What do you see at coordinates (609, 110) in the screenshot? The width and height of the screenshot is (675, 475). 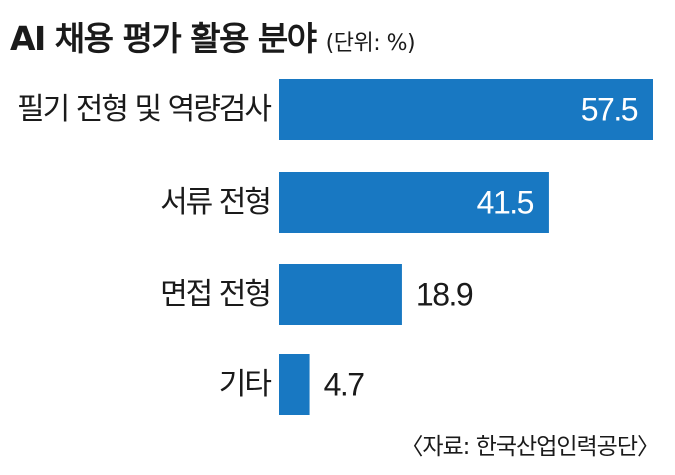 I see `value-label-0: 57.5` at bounding box center [609, 110].